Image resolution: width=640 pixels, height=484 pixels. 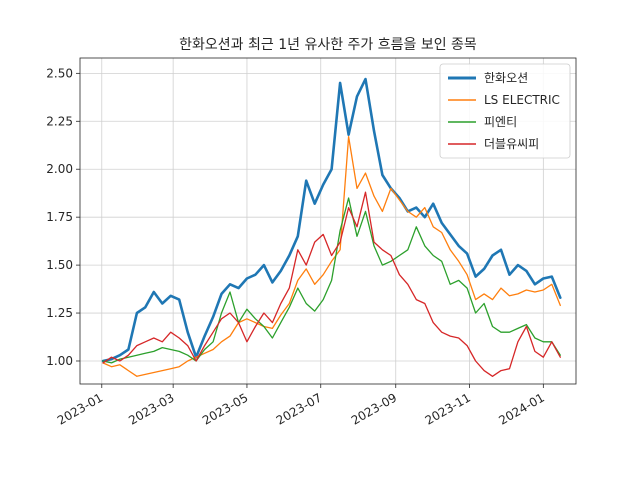 What do you see at coordinates (59, 361) in the screenshot?
I see `y-tick-label: 1.00` at bounding box center [59, 361].